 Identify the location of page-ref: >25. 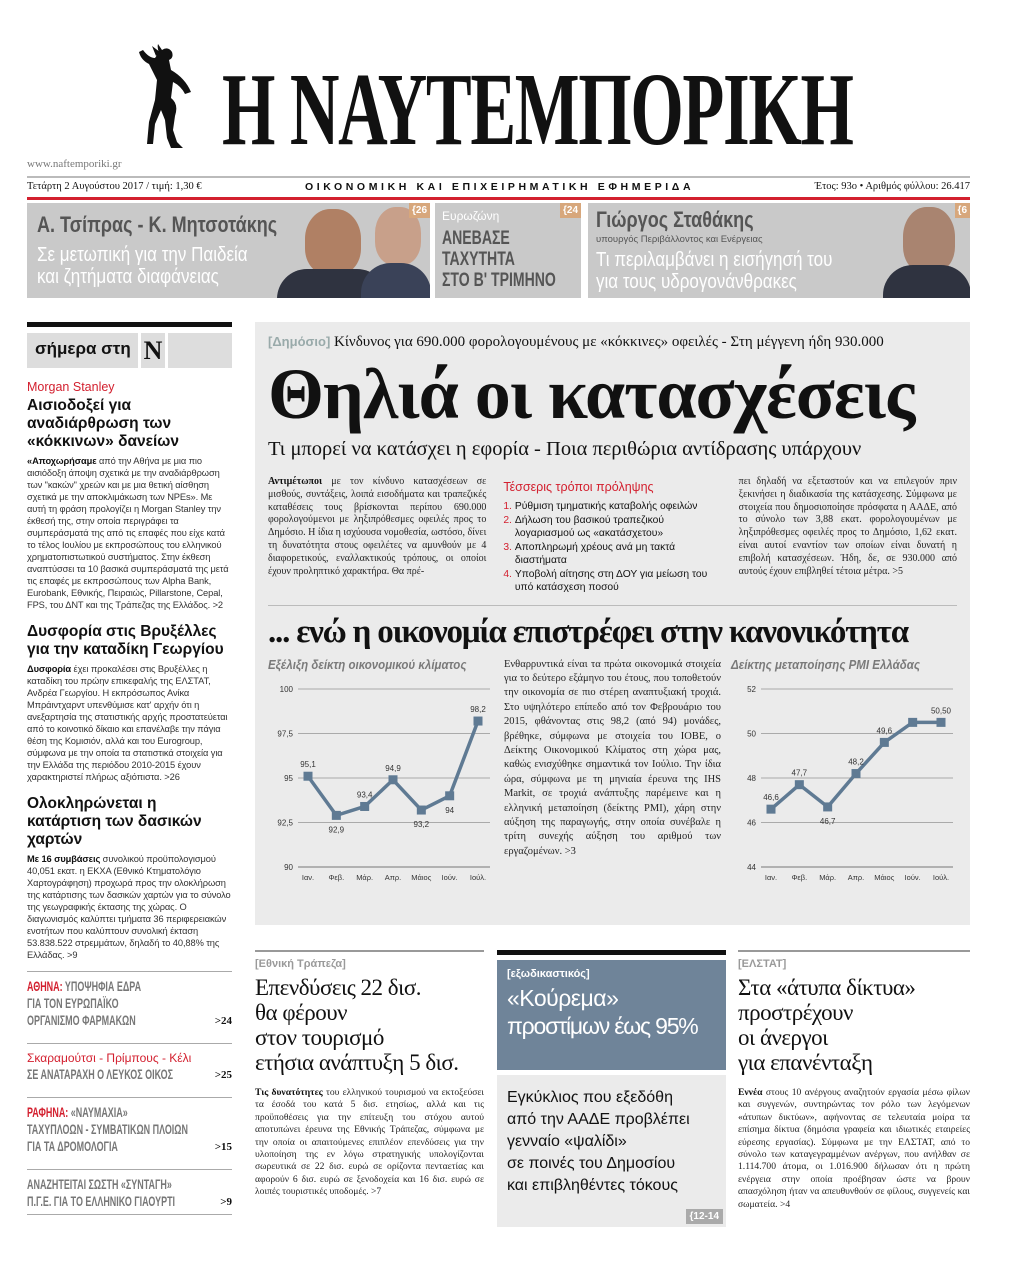
(223, 1075).